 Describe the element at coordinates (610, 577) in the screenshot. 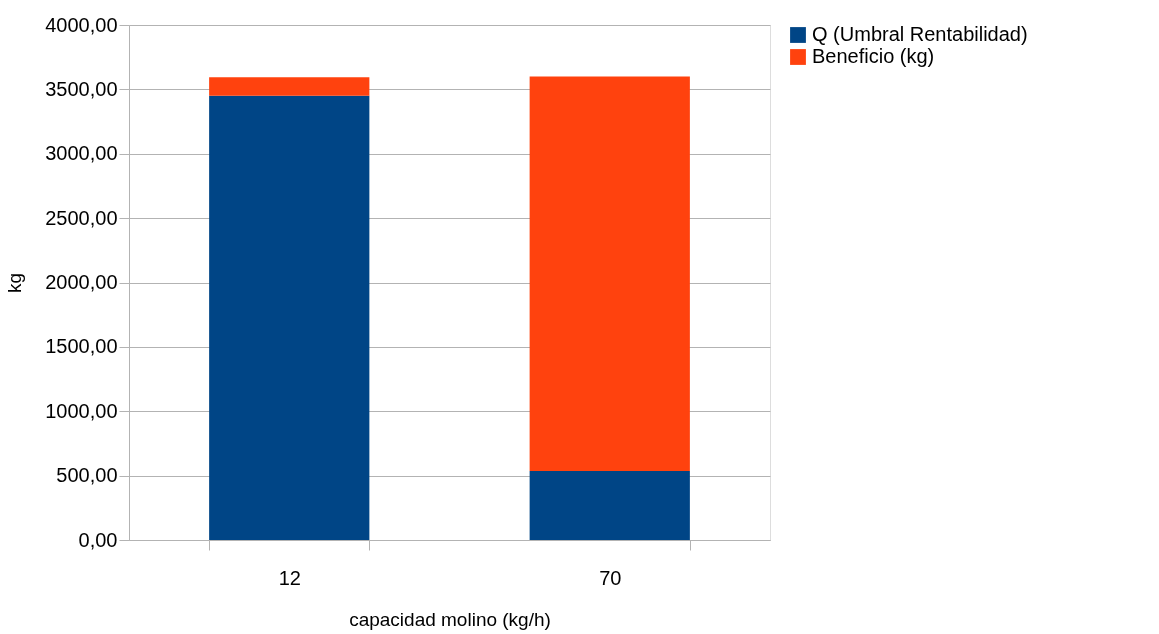

I see `x-tick-label: 70` at that location.